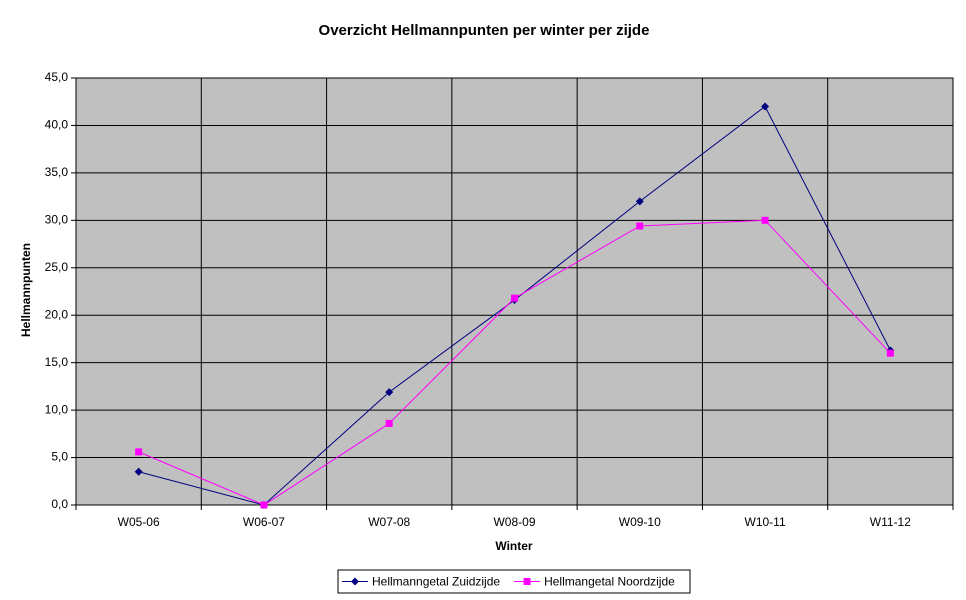 This screenshot has height=600, width=966. I want to click on x-tick-label: W05-06, so click(139, 522).